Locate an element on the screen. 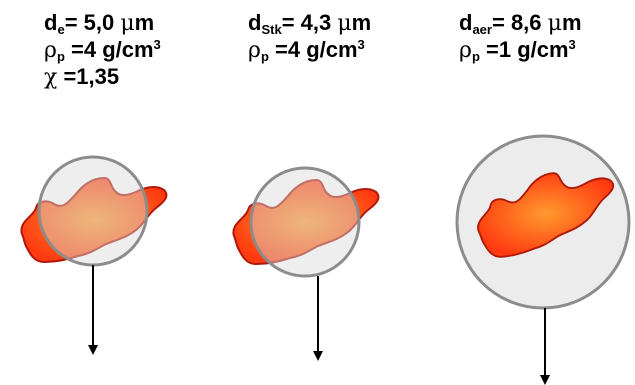  shape-factor-line: χ =1,35 is located at coordinates (82, 77).